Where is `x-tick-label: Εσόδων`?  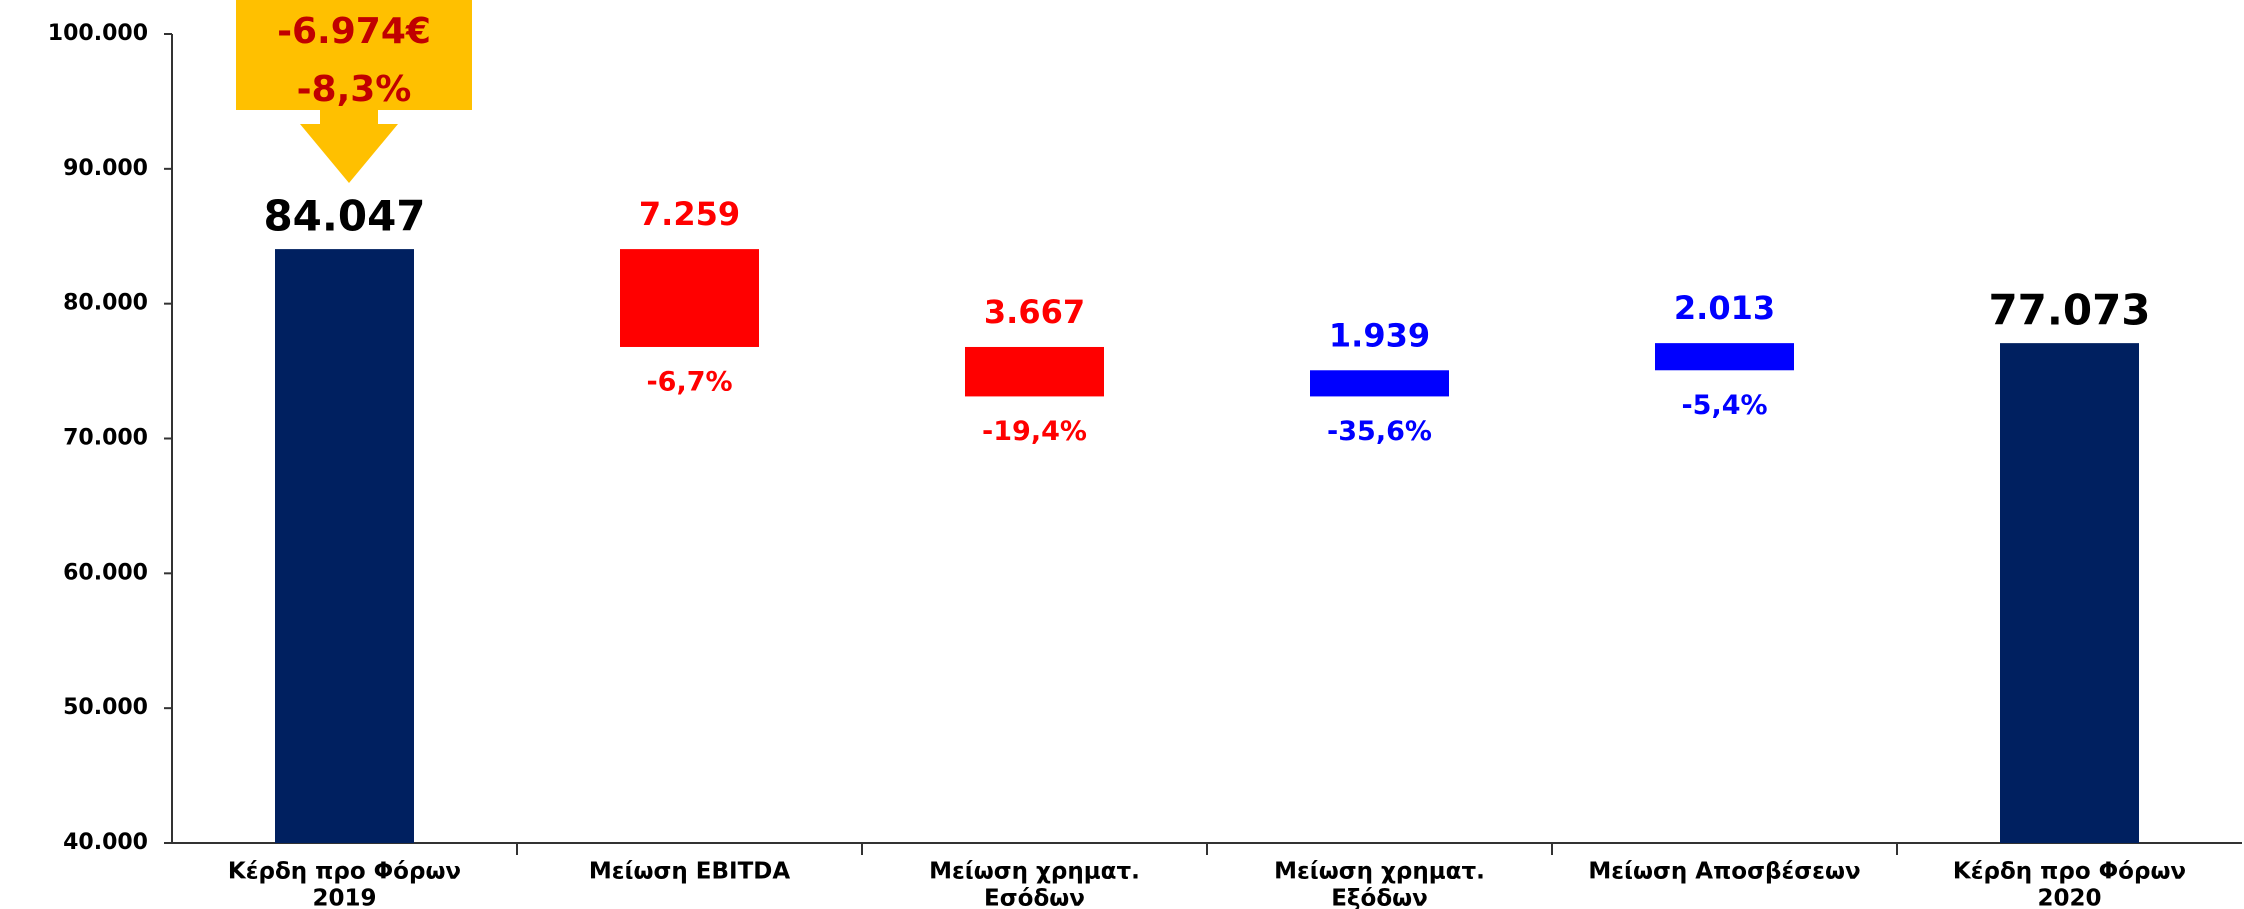
x-tick-label: Εσόδων is located at coordinates (1034, 897).